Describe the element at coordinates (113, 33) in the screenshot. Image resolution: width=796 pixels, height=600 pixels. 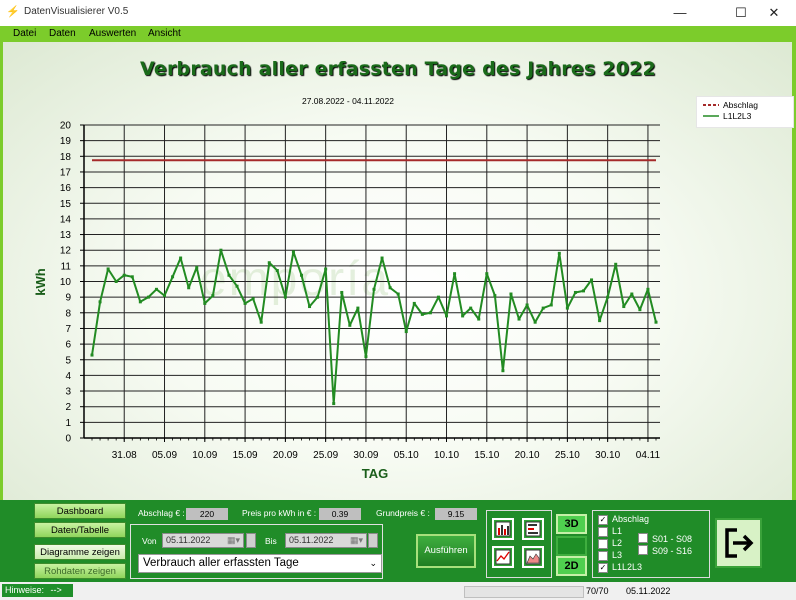
I see `menu-auswerten: Auswerten` at that location.